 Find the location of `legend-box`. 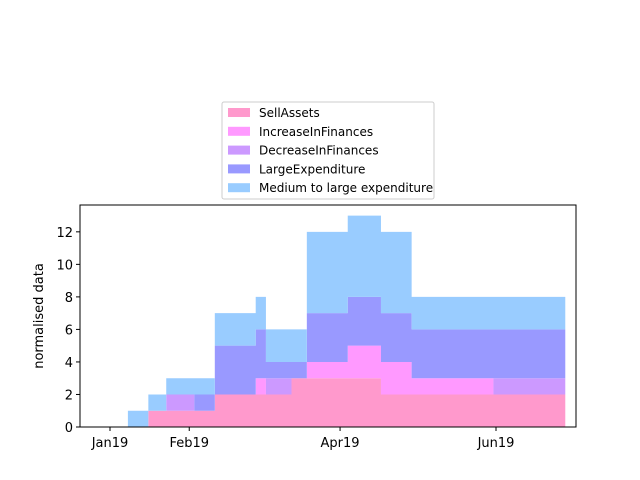

legend-box is located at coordinates (328, 150).